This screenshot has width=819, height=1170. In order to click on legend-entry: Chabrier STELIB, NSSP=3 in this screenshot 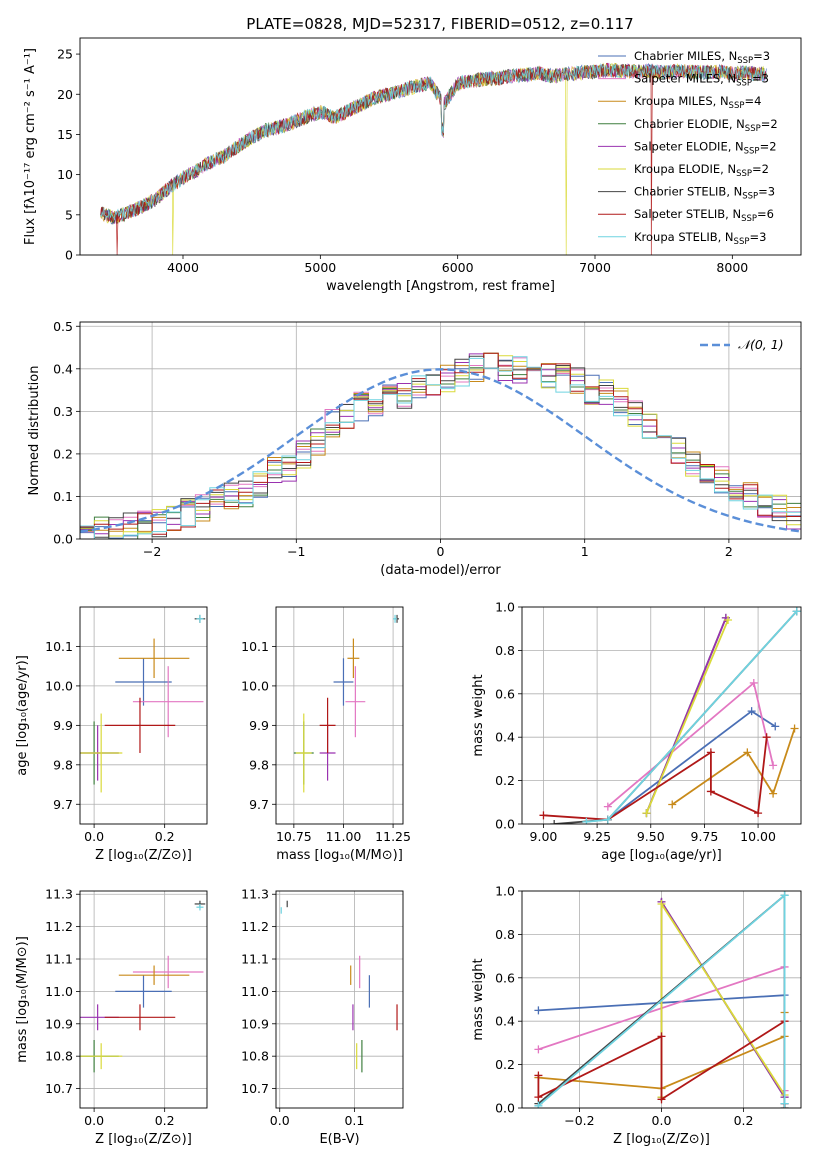, I will do `click(704, 193)`.